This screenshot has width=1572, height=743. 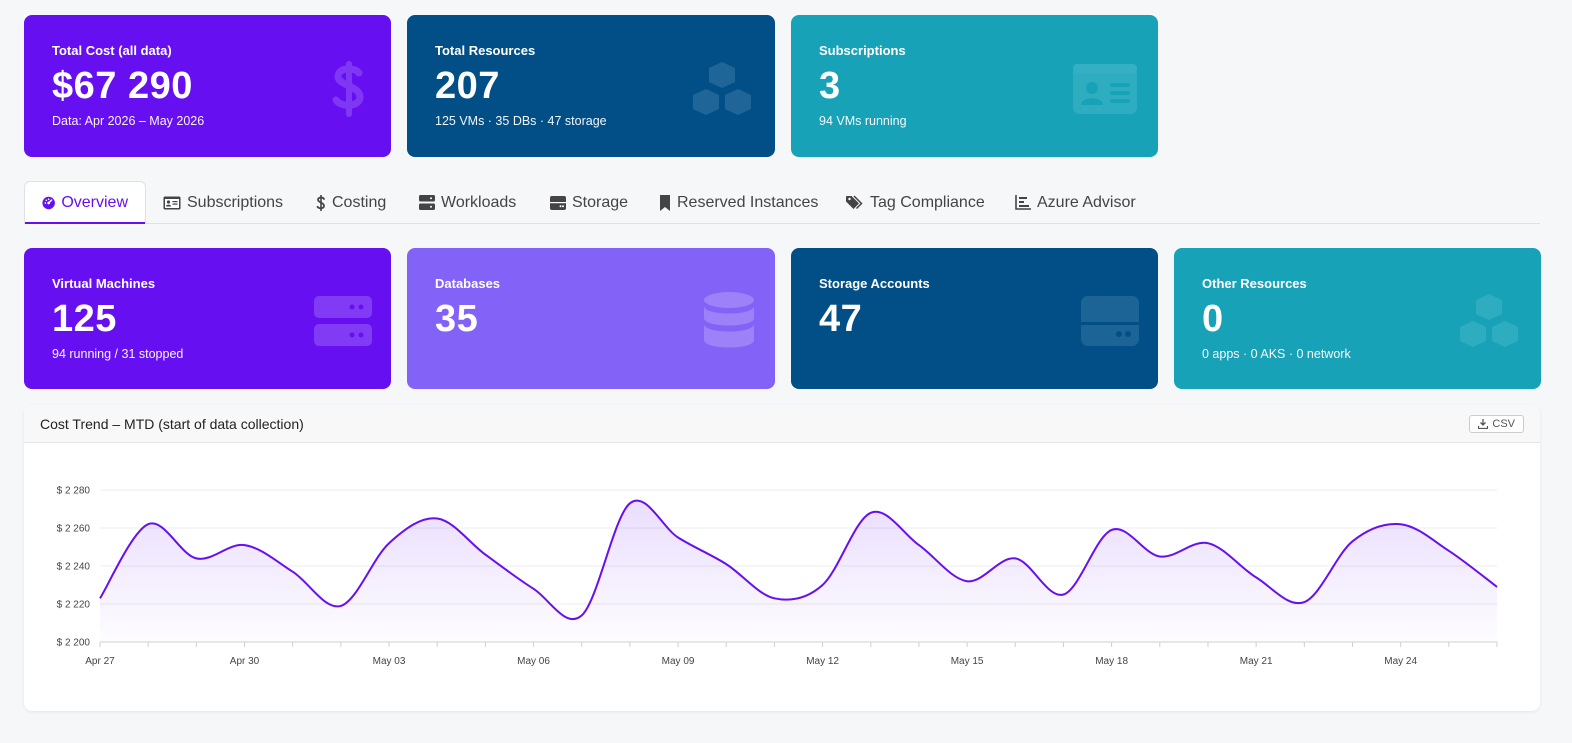 I want to click on tab-subscriptions: Subscriptions, so click(x=223, y=202).